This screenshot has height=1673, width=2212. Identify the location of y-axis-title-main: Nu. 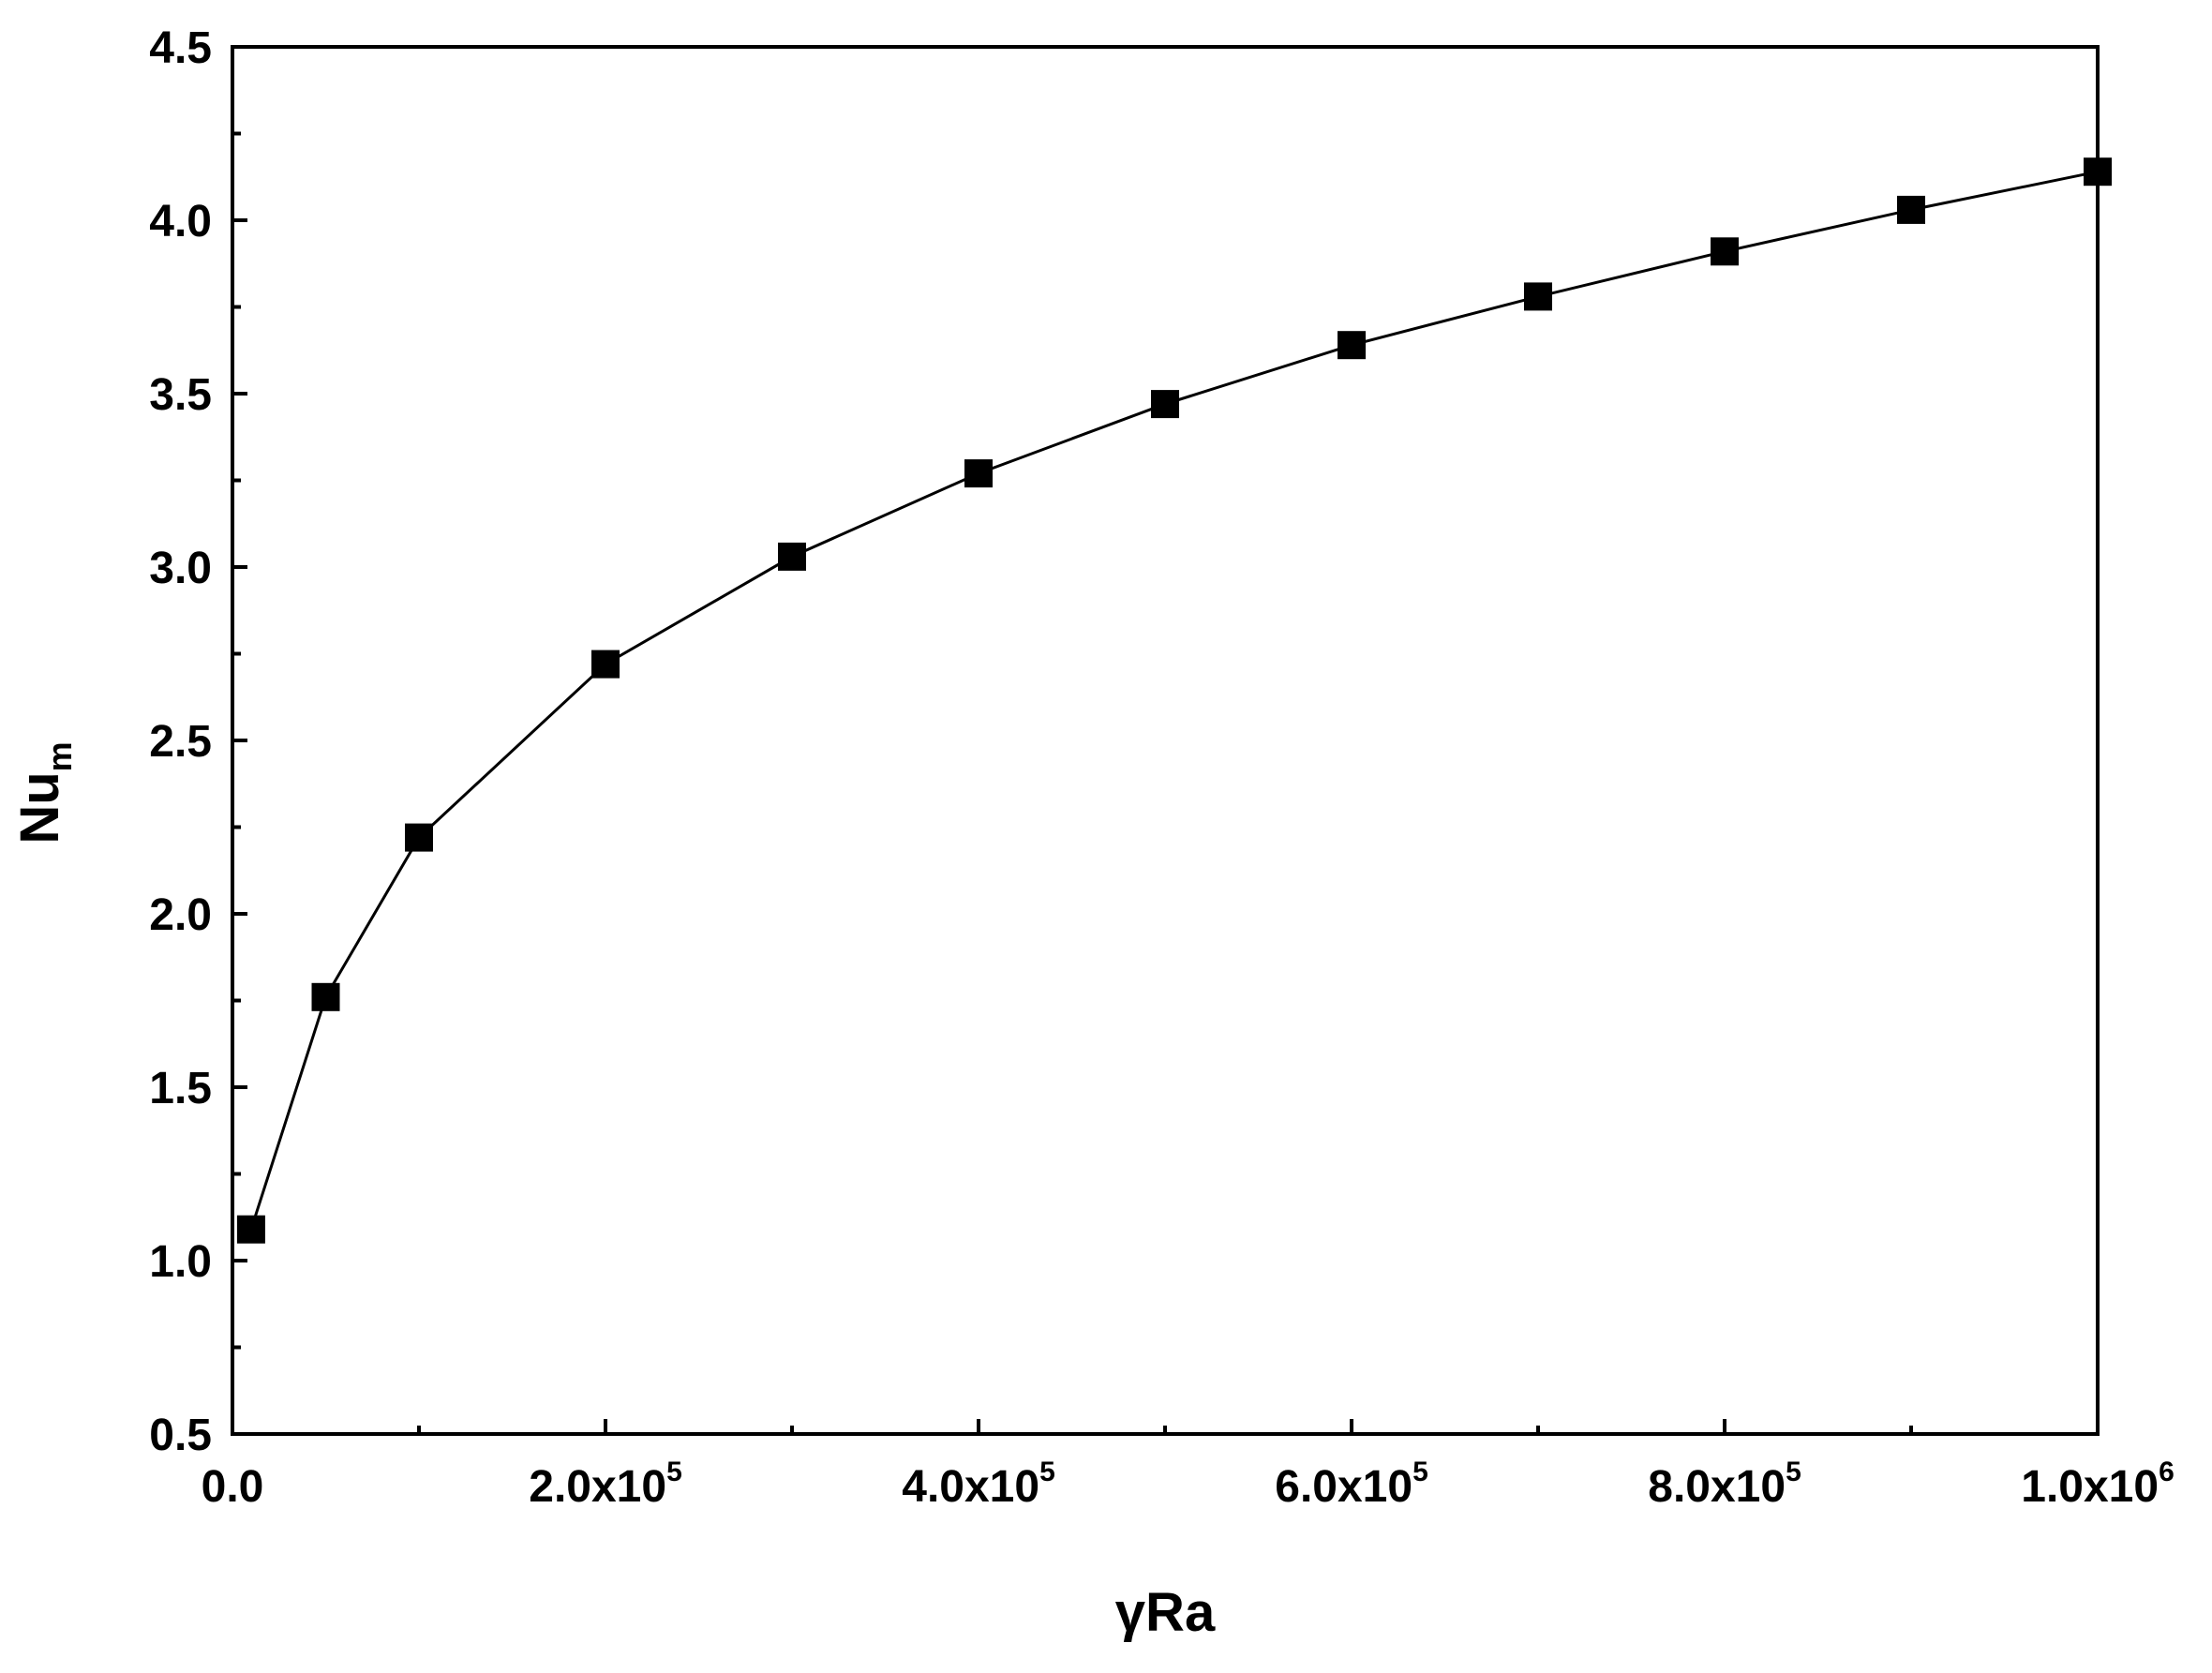
(39, 807).